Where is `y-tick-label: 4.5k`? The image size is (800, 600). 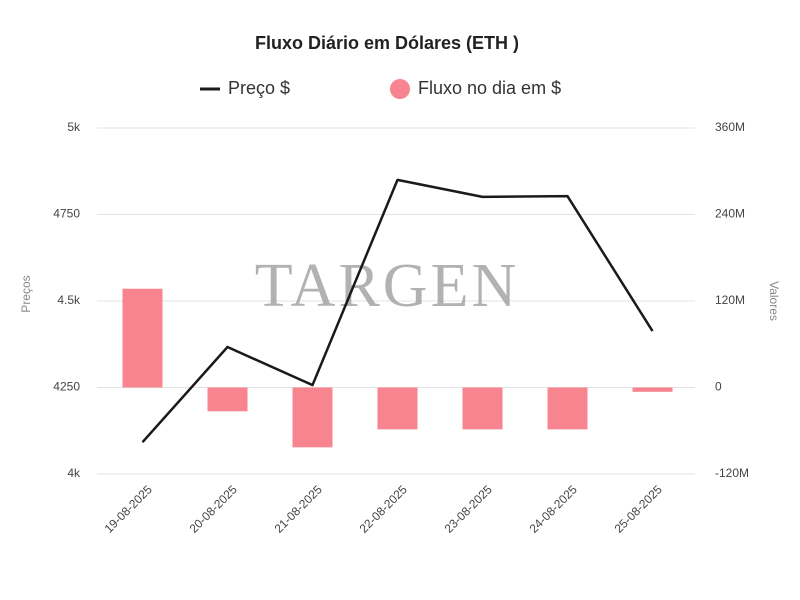
y-tick-label: 4.5k is located at coordinates (69, 300).